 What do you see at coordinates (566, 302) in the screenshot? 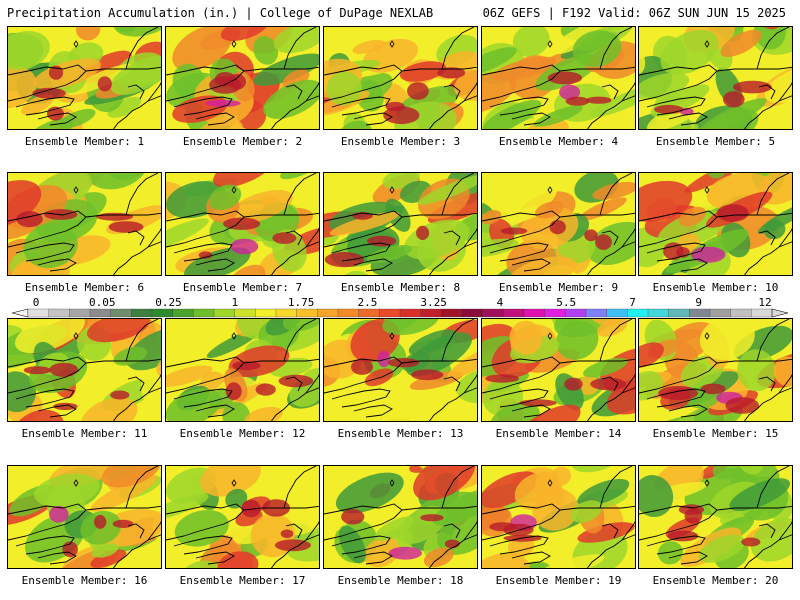
I see `colorbar-tick-label: 5.5` at bounding box center [566, 302].